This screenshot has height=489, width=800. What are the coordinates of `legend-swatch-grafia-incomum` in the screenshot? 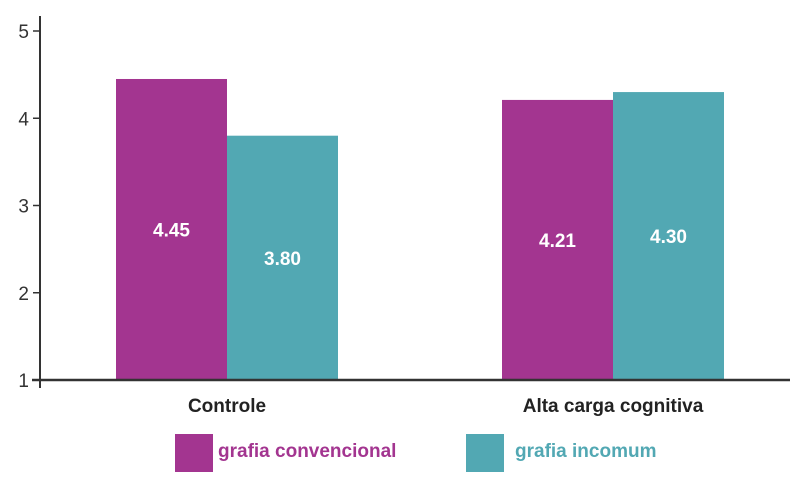 It's located at (485, 453).